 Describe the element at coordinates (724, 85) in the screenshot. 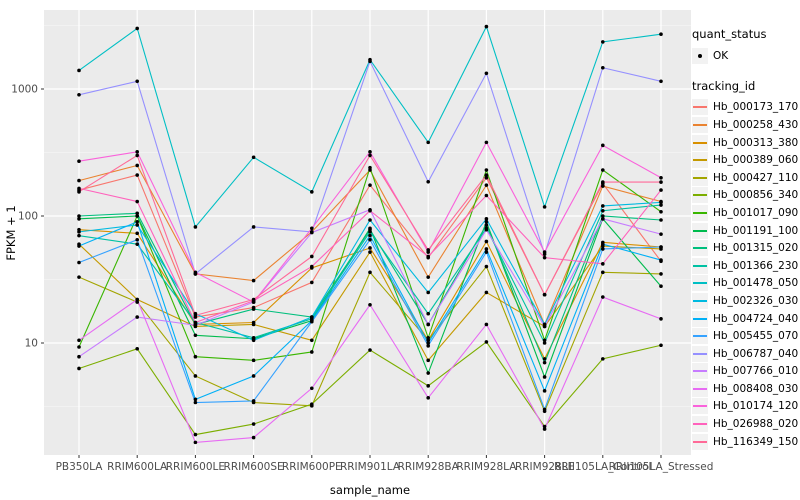

I see `legend-tracking-title: tracking_id` at that location.